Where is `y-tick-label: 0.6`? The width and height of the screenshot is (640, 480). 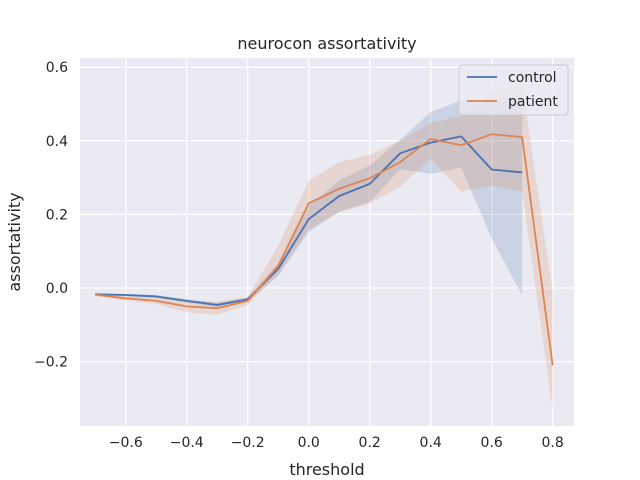
y-tick-label: 0.6 is located at coordinates (57, 68).